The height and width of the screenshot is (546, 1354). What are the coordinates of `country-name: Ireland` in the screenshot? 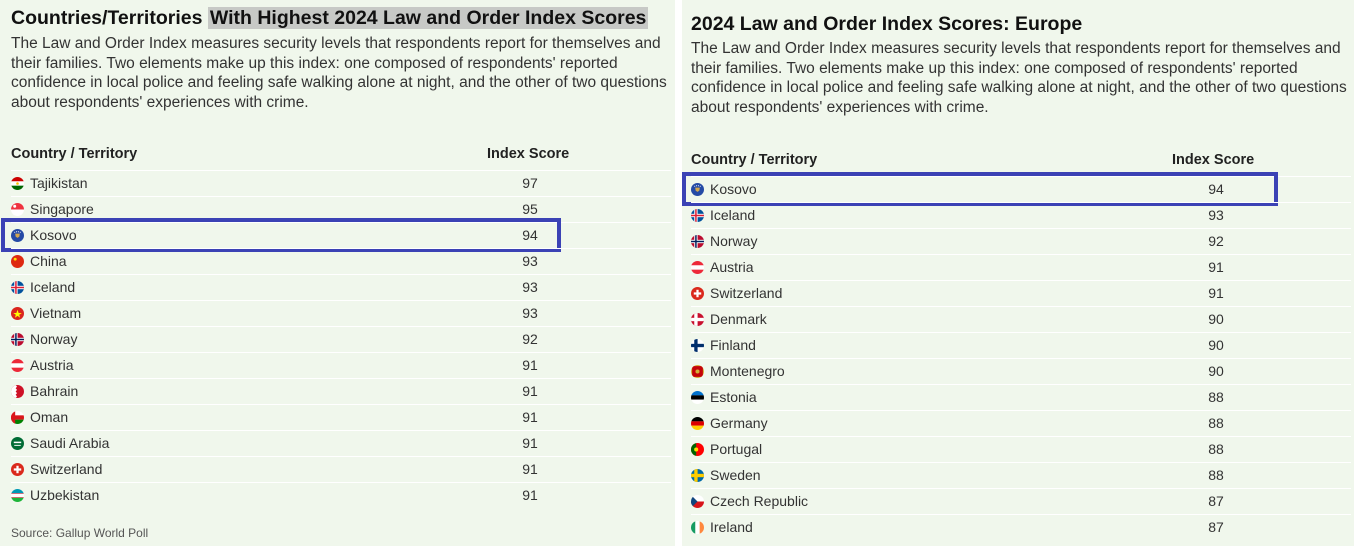 It's located at (731, 527).